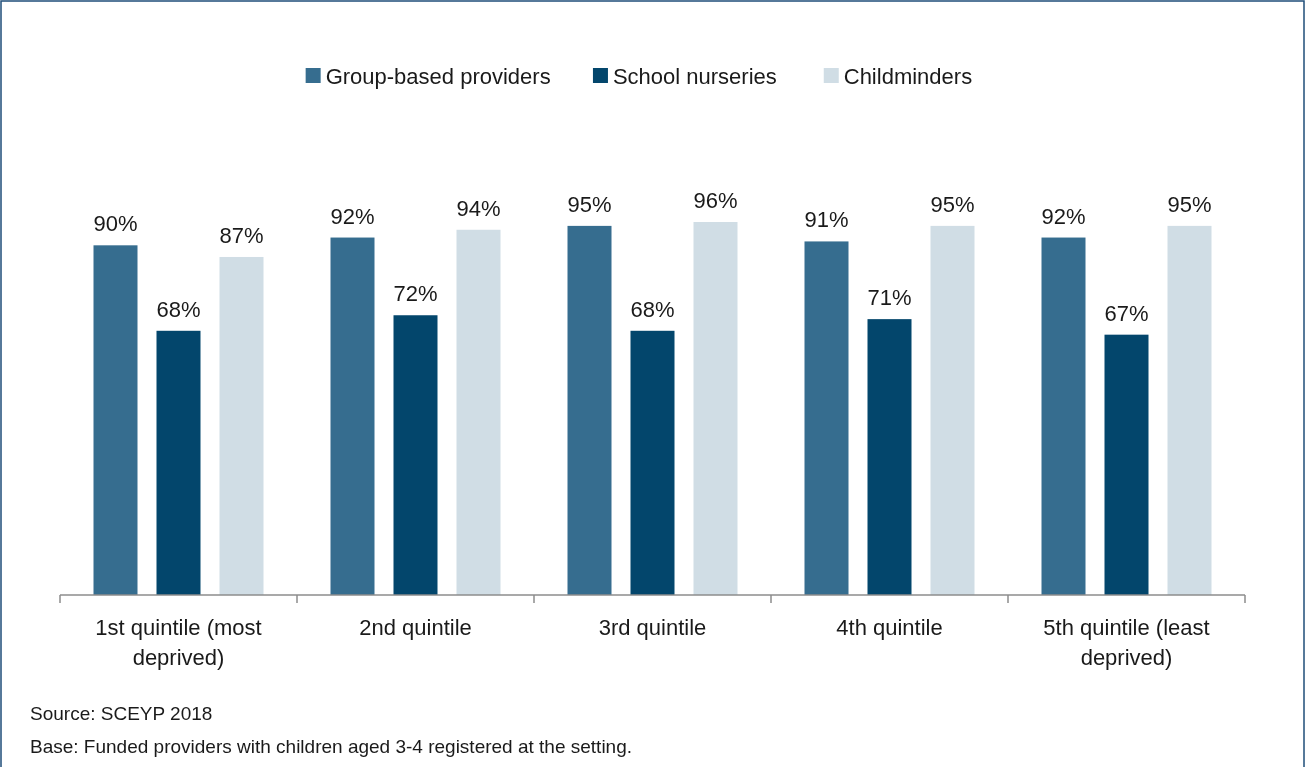  What do you see at coordinates (438, 76) in the screenshot?
I see `legend-label: Group-based providers` at bounding box center [438, 76].